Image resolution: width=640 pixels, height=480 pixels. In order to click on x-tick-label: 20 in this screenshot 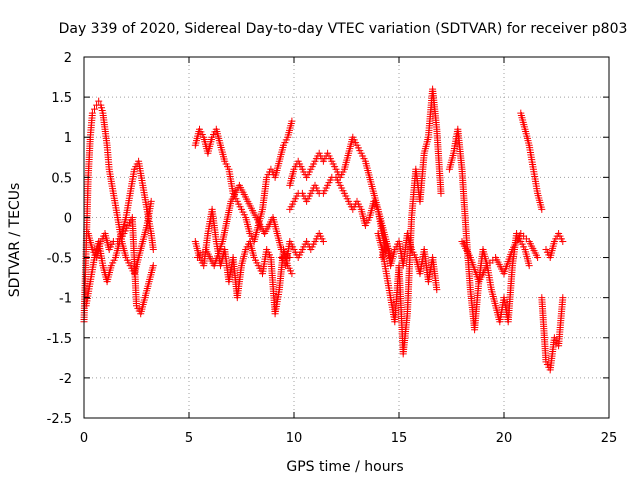, I will do `click(504, 438)`.